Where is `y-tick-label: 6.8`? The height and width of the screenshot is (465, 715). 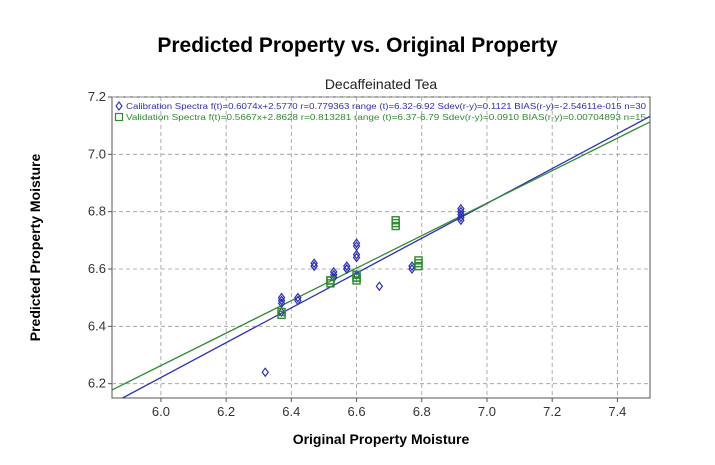 y-tick-label: 6.8 is located at coordinates (97, 211).